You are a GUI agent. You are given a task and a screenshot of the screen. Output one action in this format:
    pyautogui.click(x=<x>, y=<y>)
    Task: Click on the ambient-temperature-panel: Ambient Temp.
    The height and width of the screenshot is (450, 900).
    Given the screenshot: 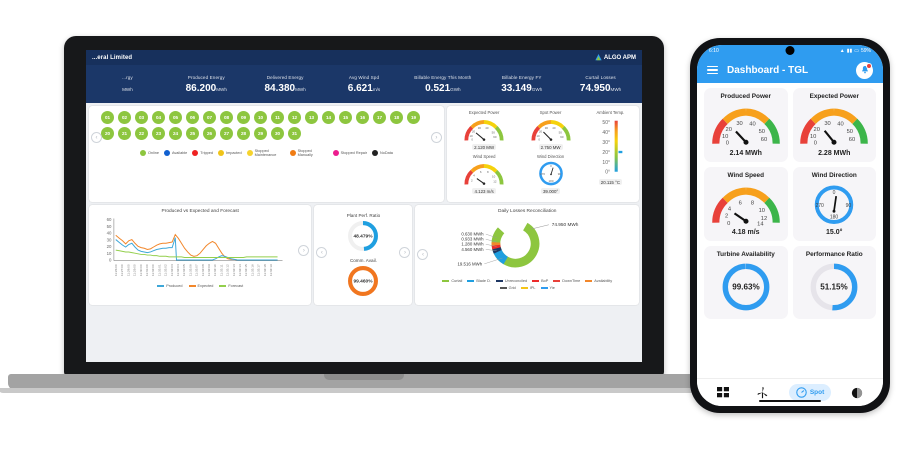 What is the action you would take?
    pyautogui.click(x=610, y=155)
    